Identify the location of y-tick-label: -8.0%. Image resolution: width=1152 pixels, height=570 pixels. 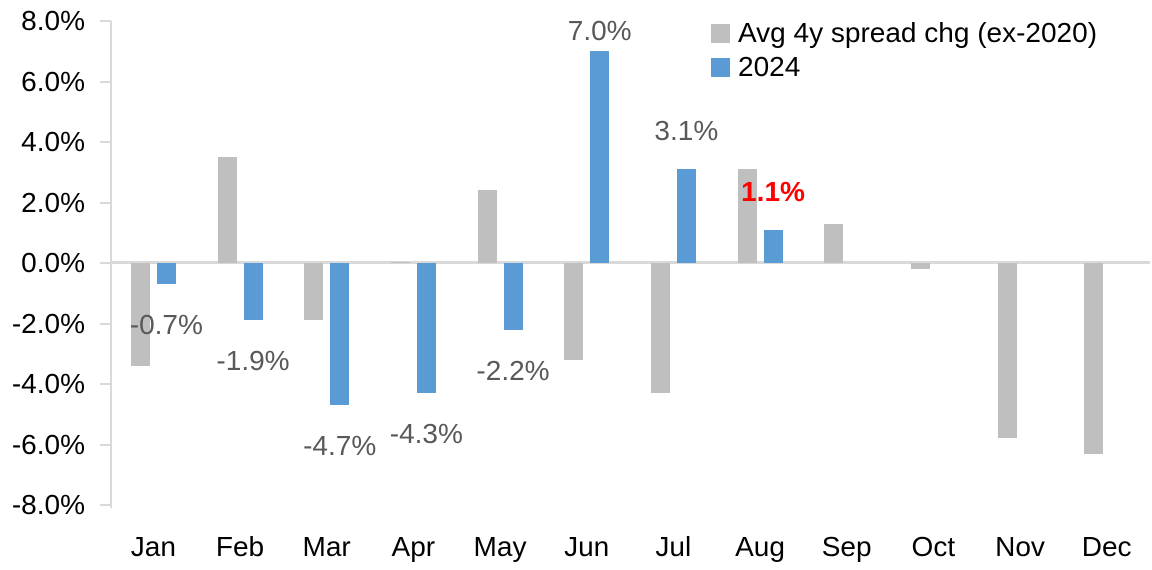
(48, 504).